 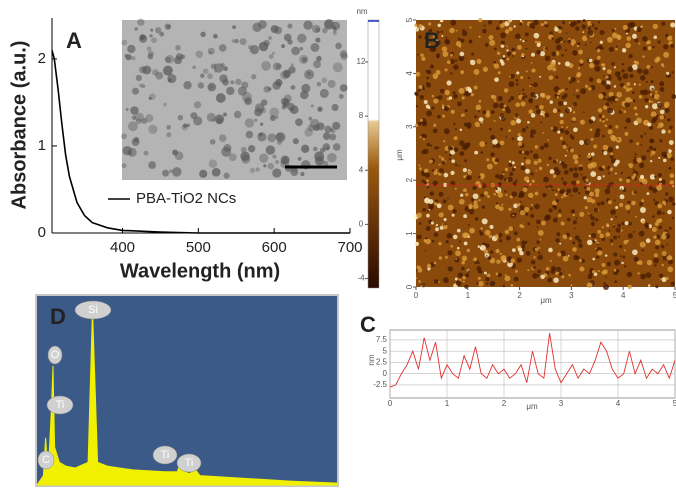 I want to click on y-tick-label: 1, so click(x=42, y=145).